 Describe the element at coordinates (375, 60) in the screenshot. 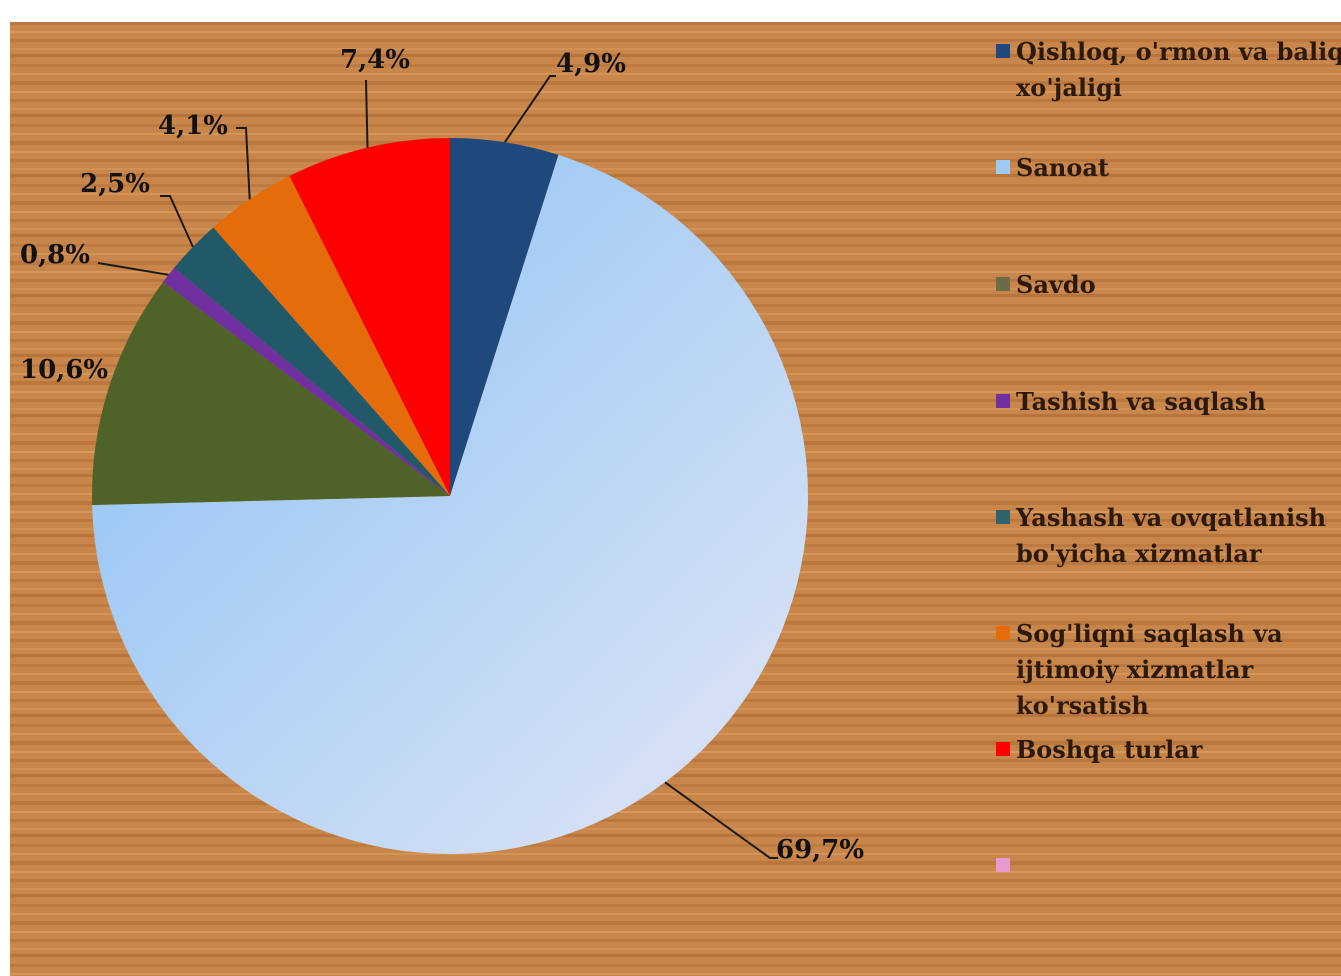

I see `data-label: 7,4%` at that location.